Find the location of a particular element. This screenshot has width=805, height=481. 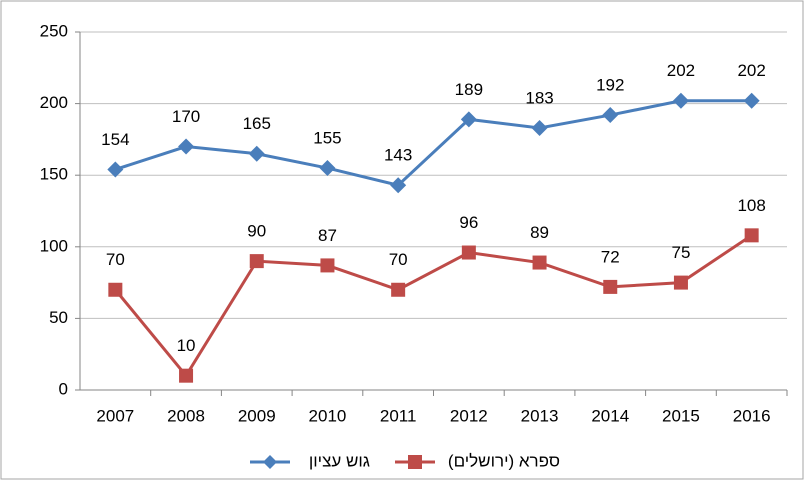

data-label: 165 is located at coordinates (257, 123).